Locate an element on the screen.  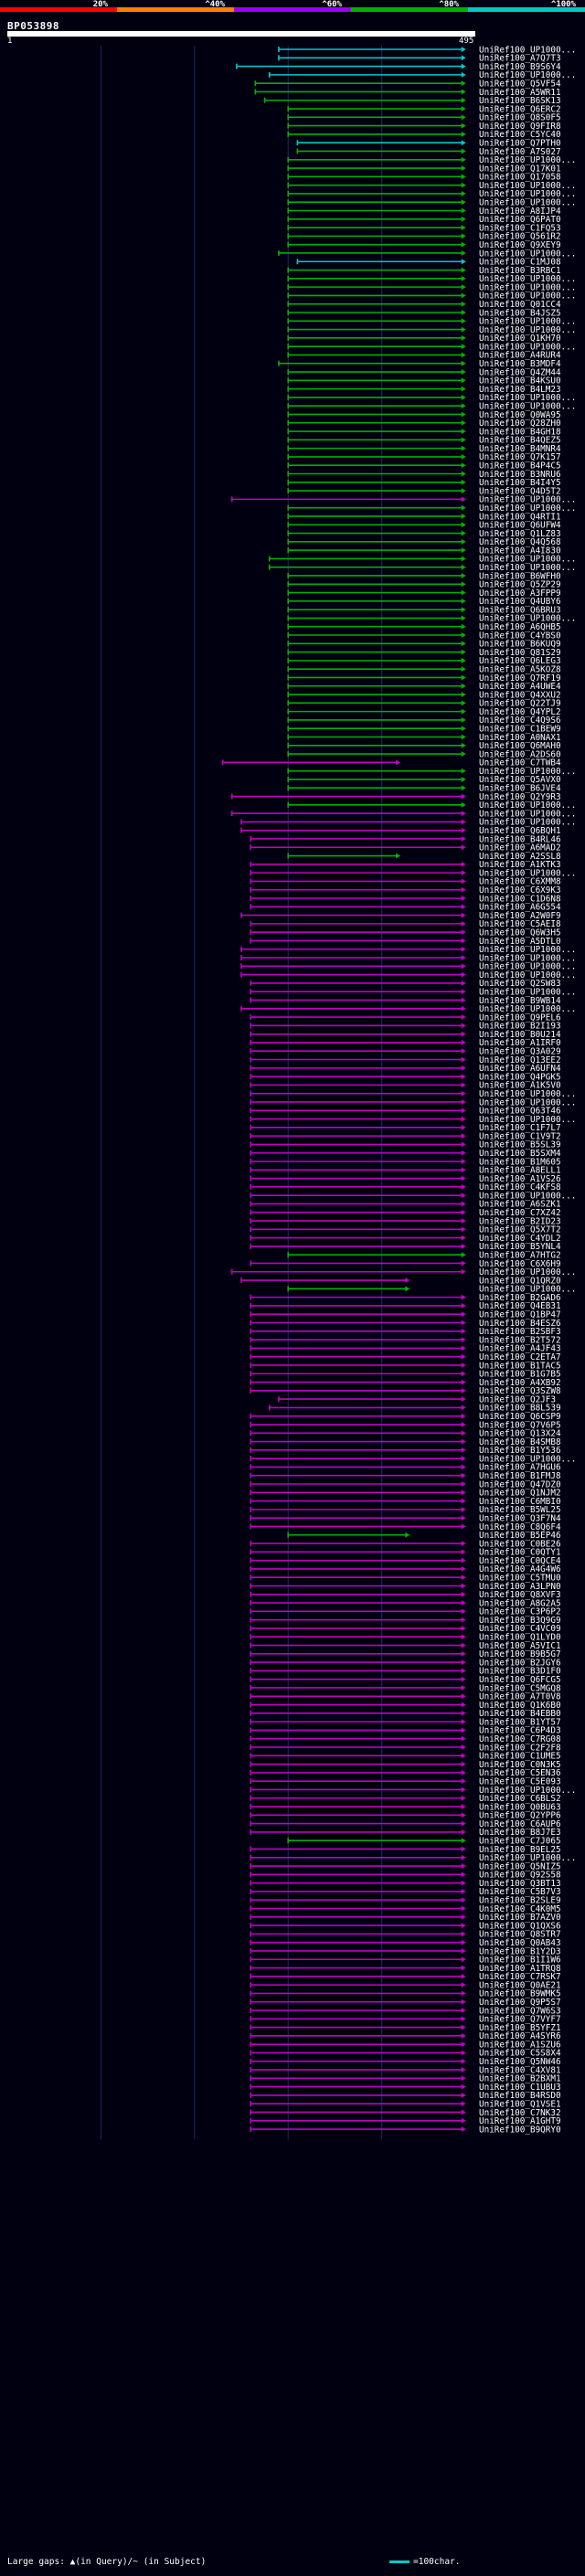
hit-label: UniRef100_Q17058 is located at coordinates (520, 178).